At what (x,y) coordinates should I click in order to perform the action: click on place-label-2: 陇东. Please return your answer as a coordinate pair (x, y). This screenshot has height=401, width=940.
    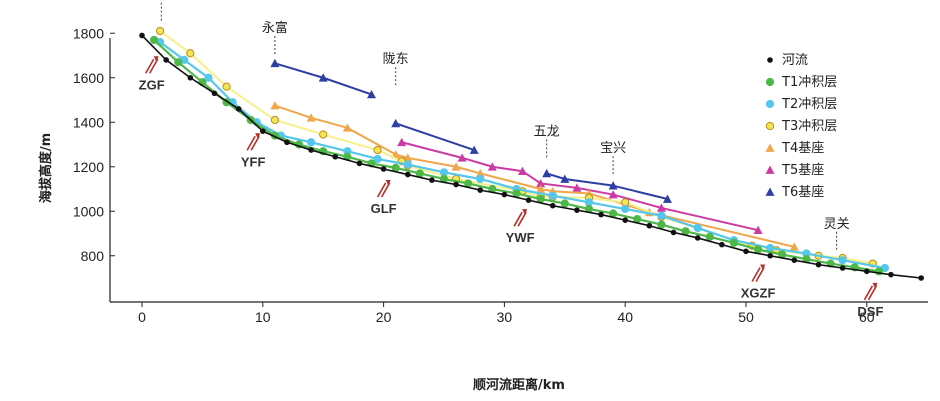
    Looking at the image, I should click on (396, 59).